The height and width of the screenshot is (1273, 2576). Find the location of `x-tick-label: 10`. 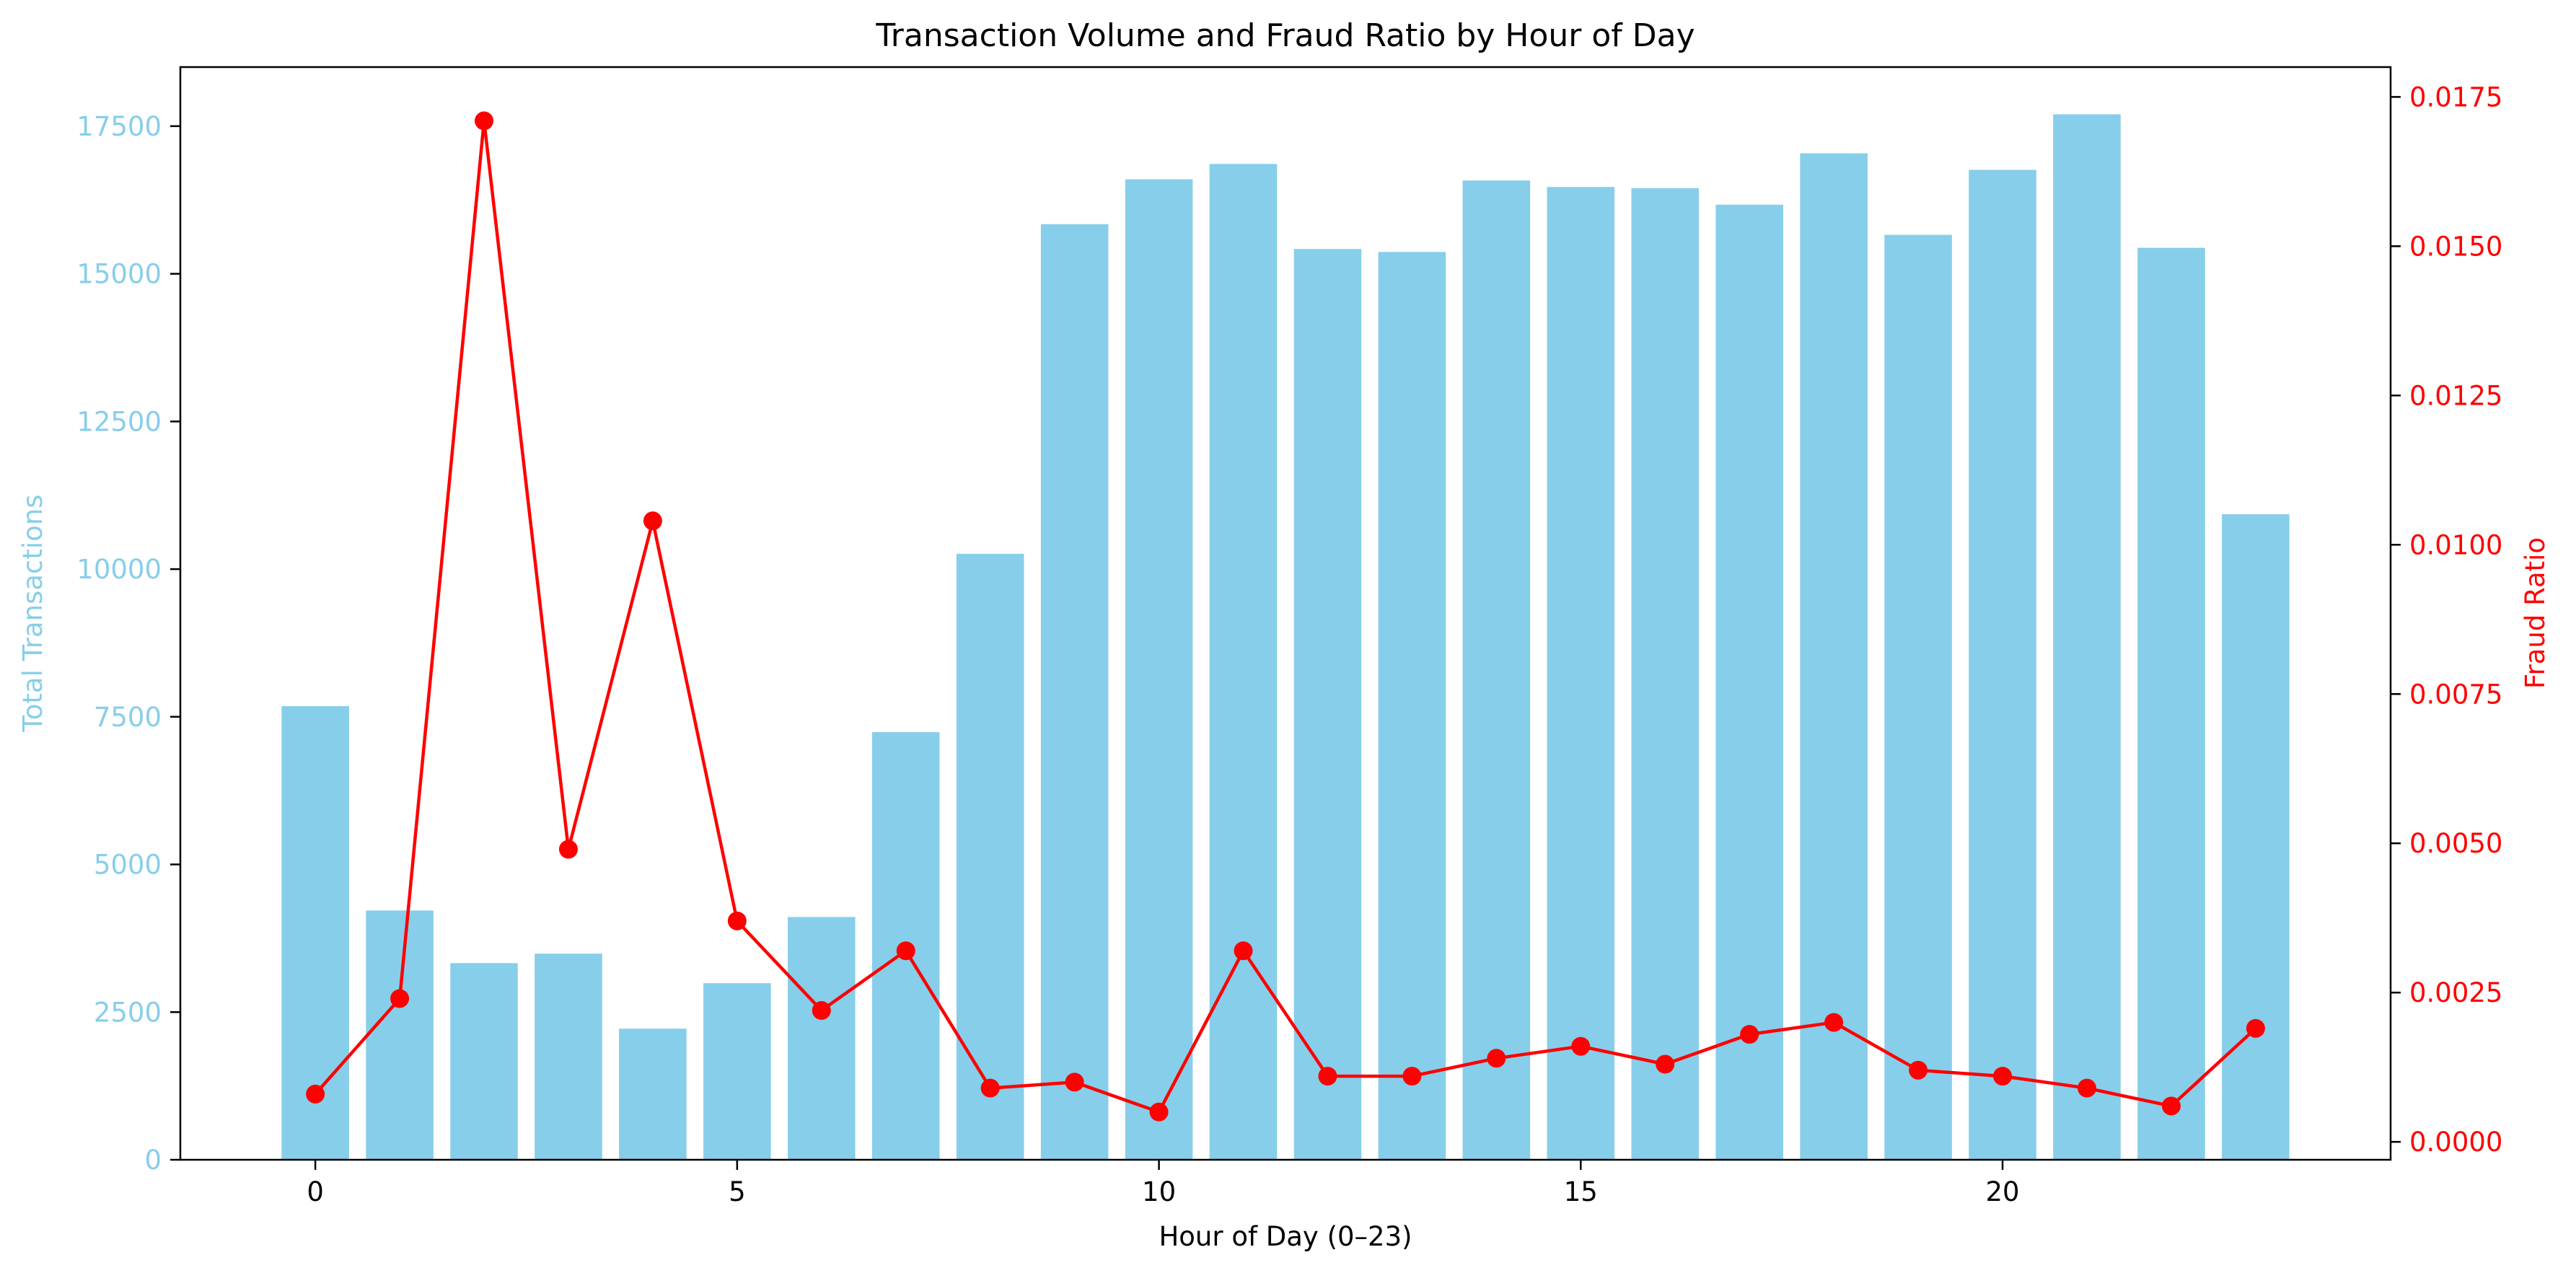

x-tick-label: 10 is located at coordinates (1159, 1191).